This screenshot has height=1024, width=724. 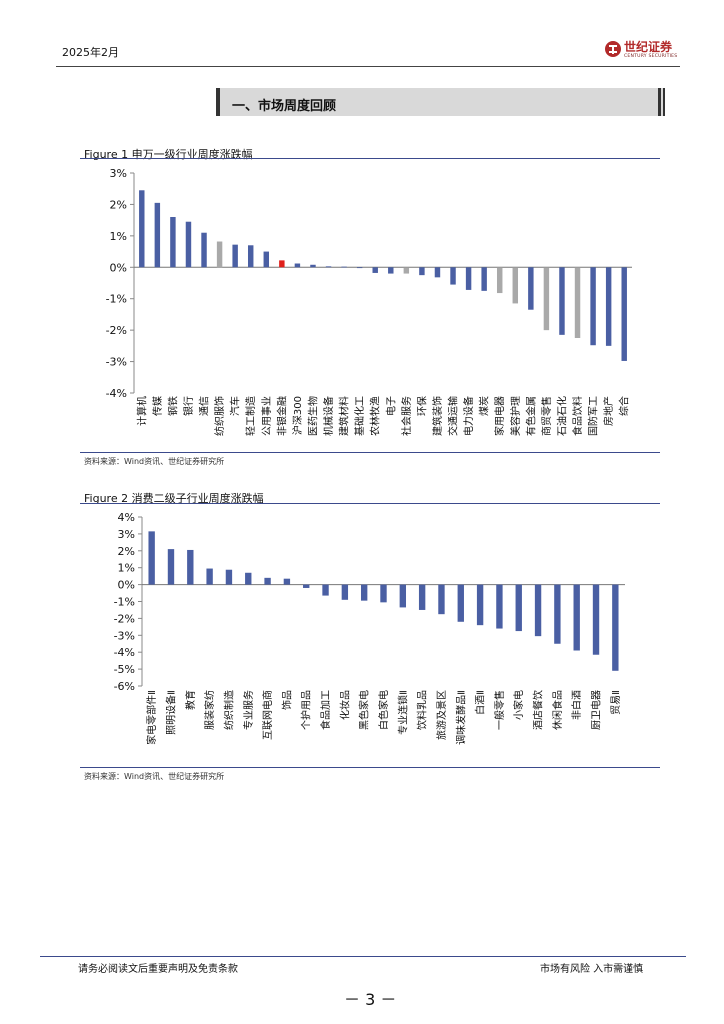 What do you see at coordinates (344, 705) in the screenshot?
I see `x-category-label: 化妆品` at bounding box center [344, 705].